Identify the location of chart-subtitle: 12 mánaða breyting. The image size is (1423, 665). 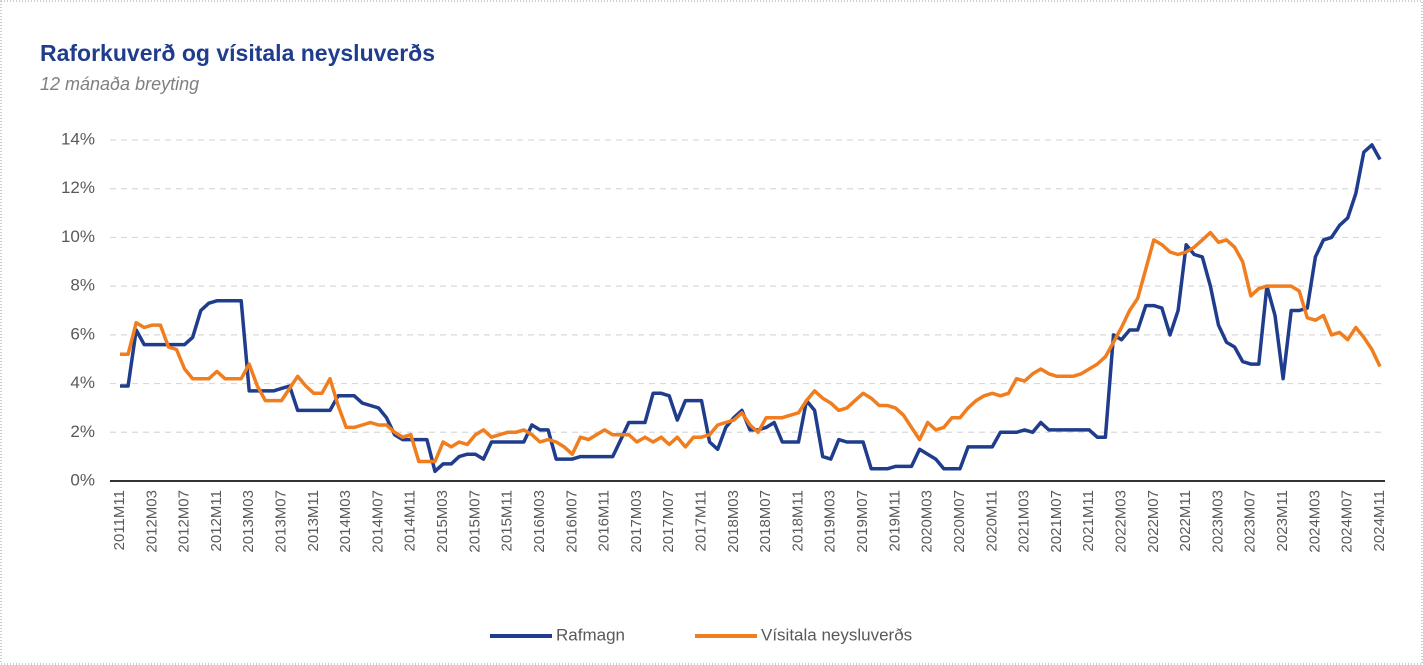
(119, 84).